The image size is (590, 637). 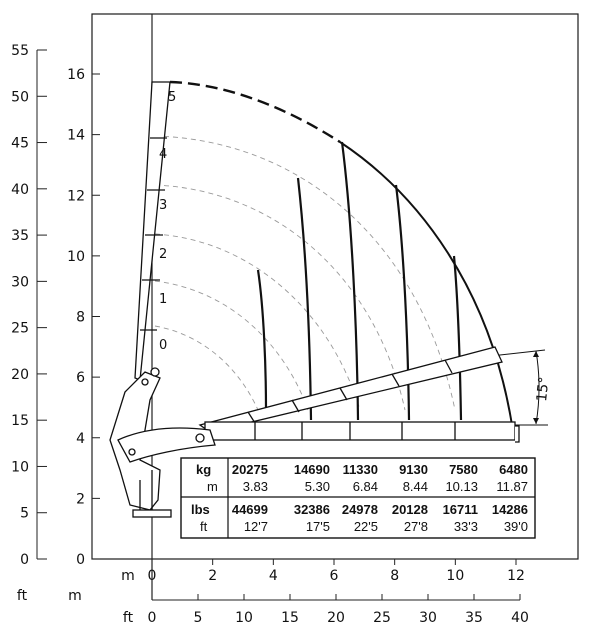 I want to click on table-cell-kg: 14690, so click(x=312, y=469).